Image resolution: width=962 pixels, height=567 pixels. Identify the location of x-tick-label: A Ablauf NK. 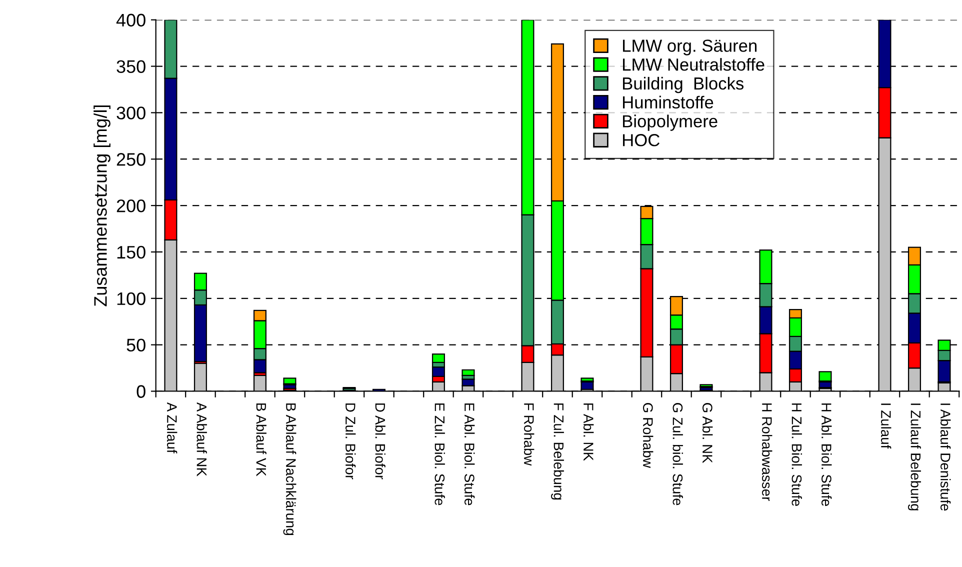
(201, 439).